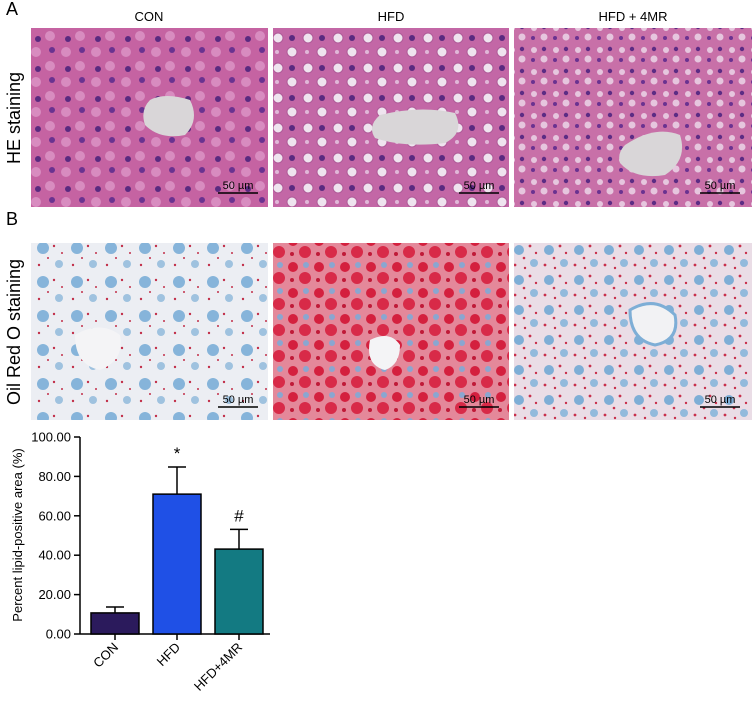 This screenshot has width=753, height=701. I want to click on x-tick-label: HFD+4MR, so click(218, 667).